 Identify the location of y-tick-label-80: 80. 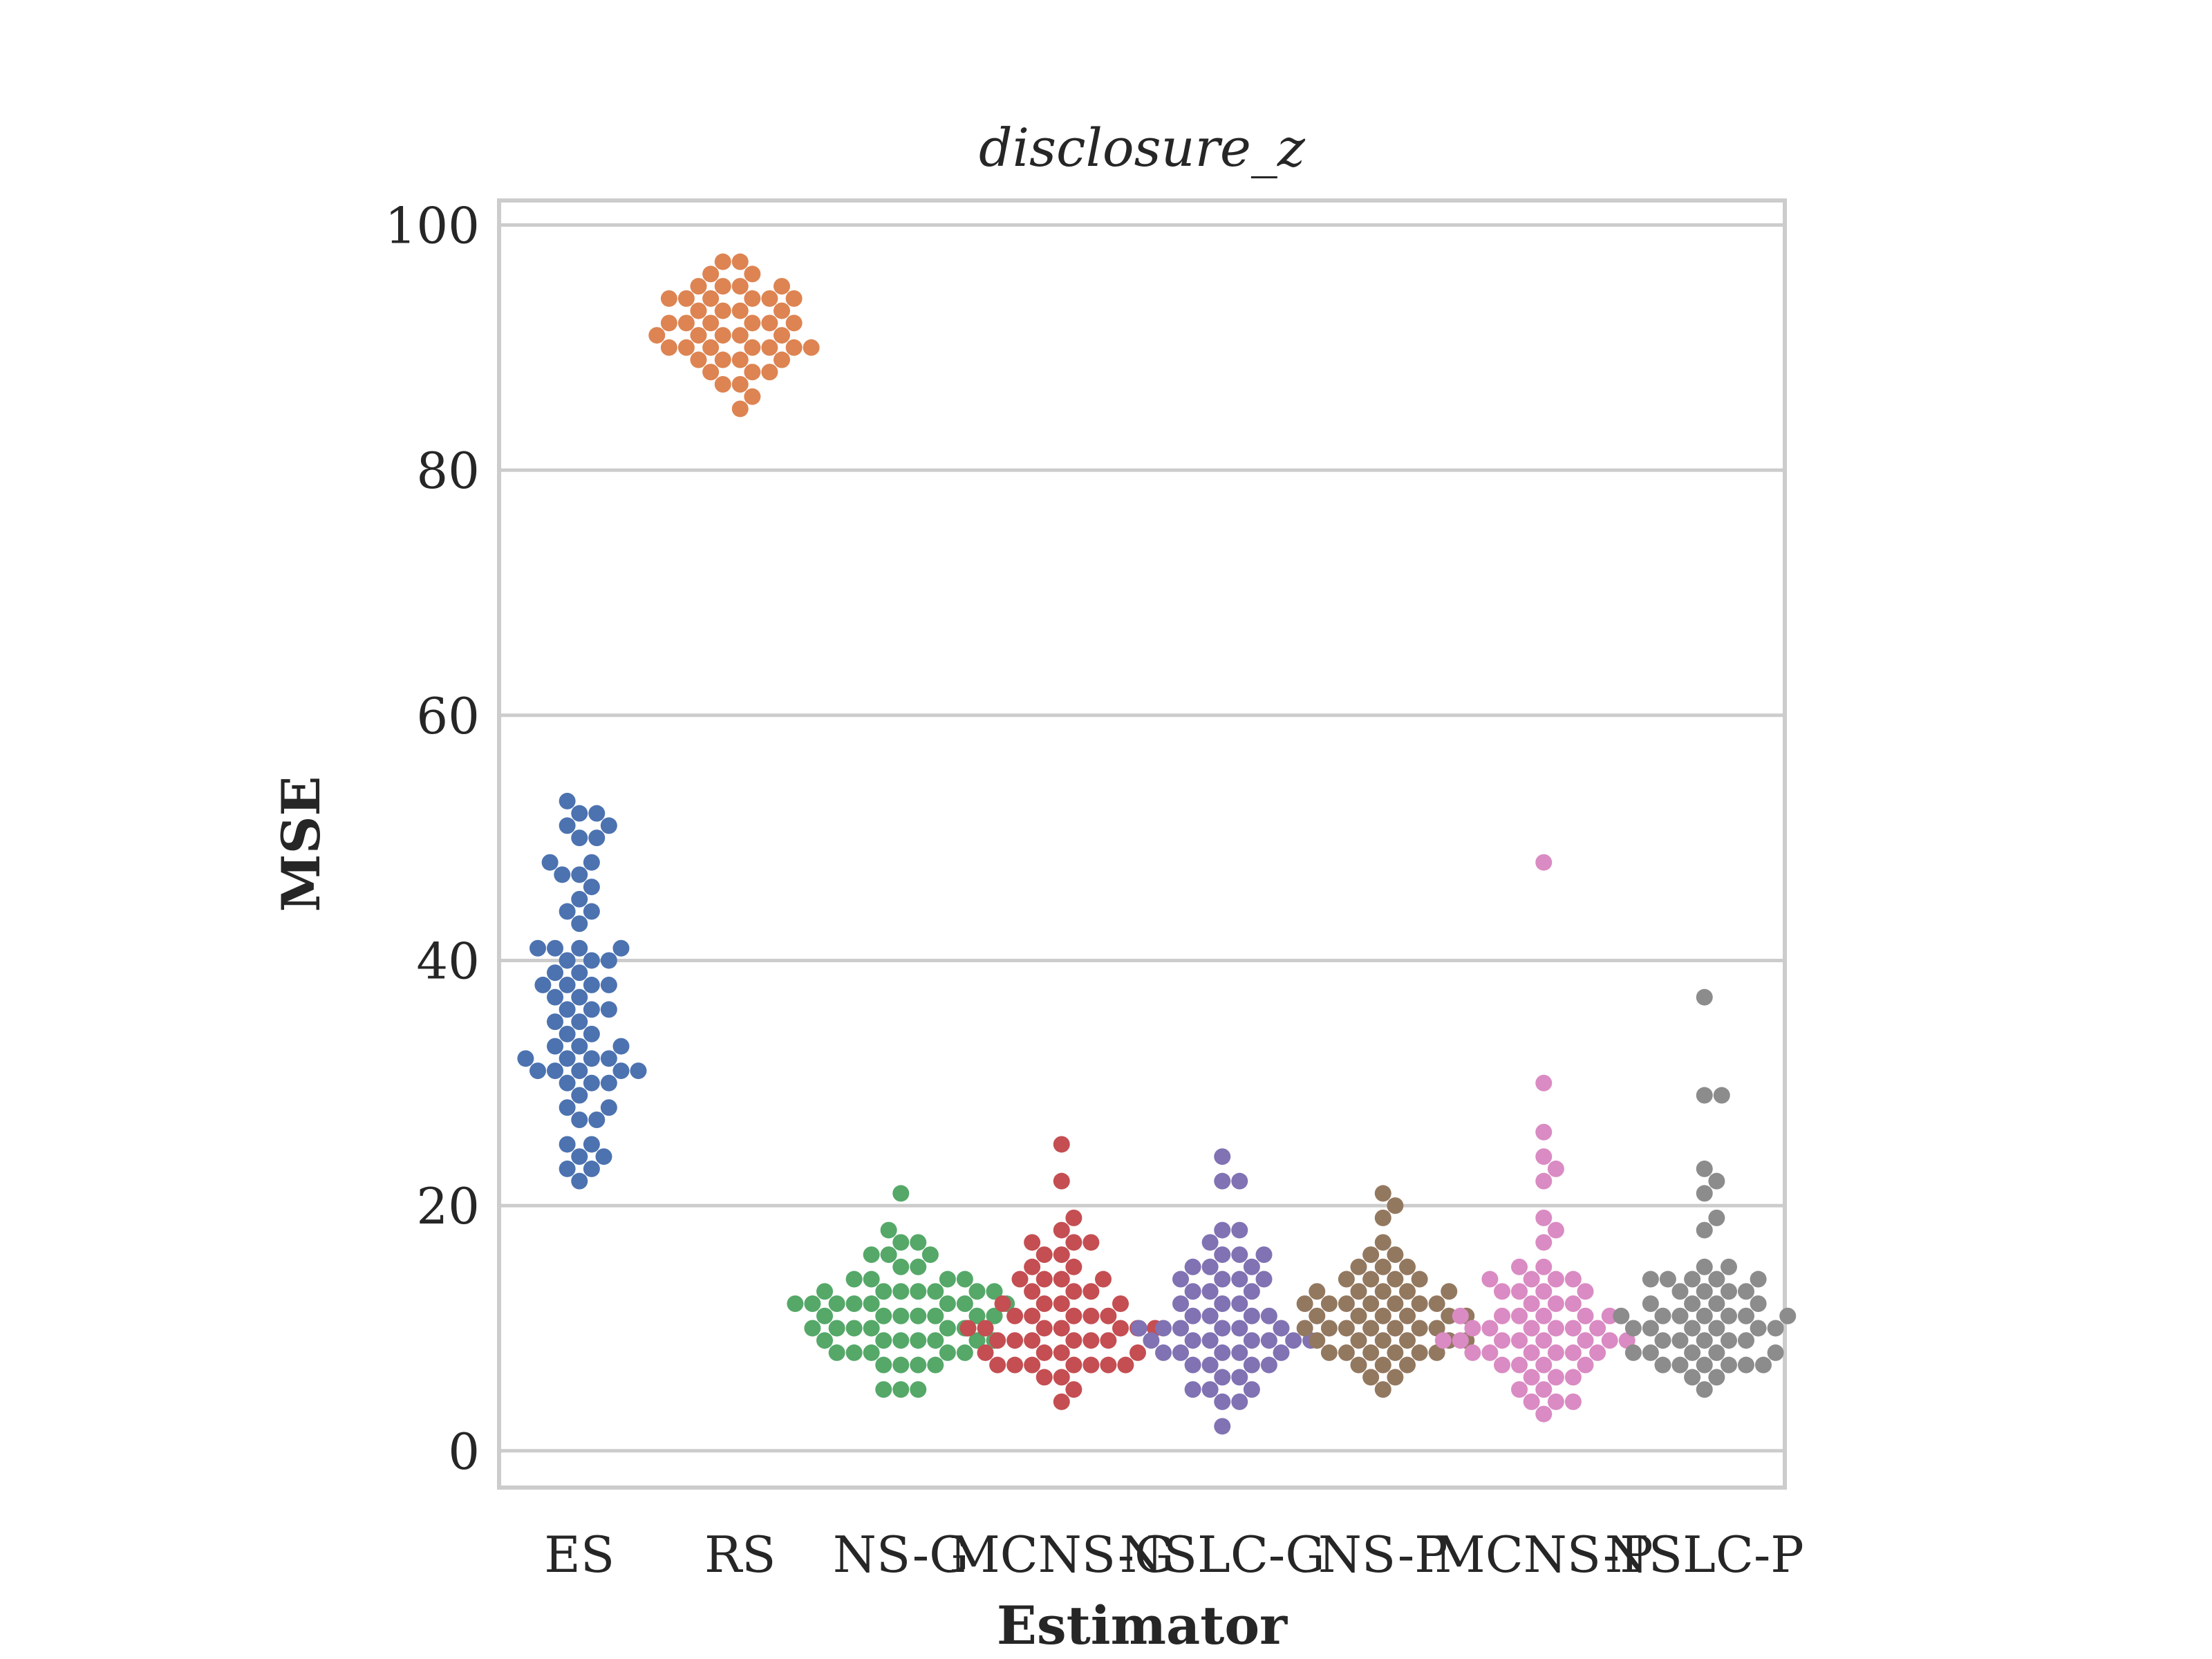
(448, 471).